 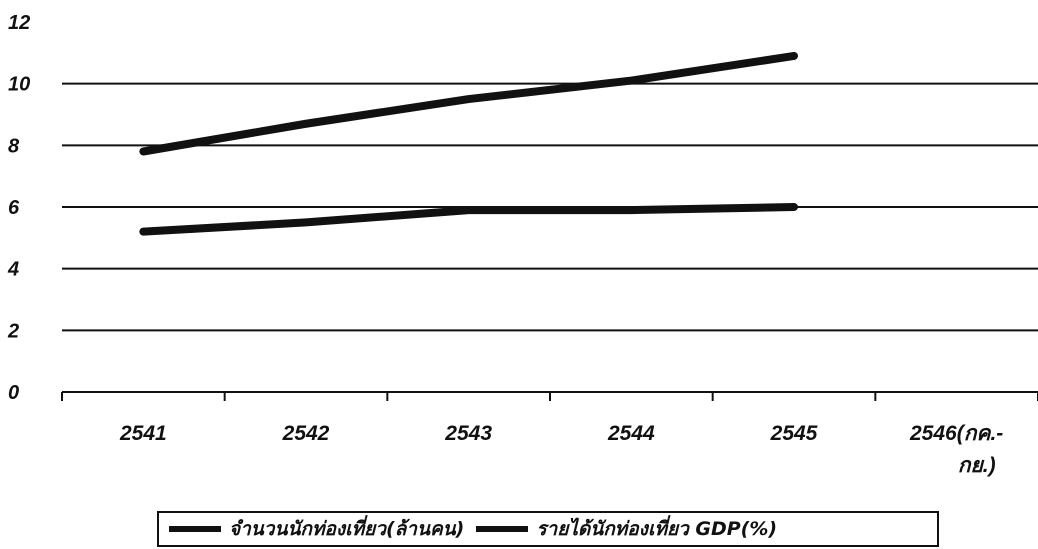 What do you see at coordinates (794, 433) in the screenshot?
I see `x-tick-label-4: 2545` at bounding box center [794, 433].